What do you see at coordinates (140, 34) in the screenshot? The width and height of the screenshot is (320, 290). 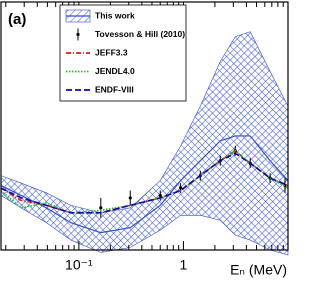 I see `legend-label: Tovesson & Hill (2010)` at bounding box center [140, 34].